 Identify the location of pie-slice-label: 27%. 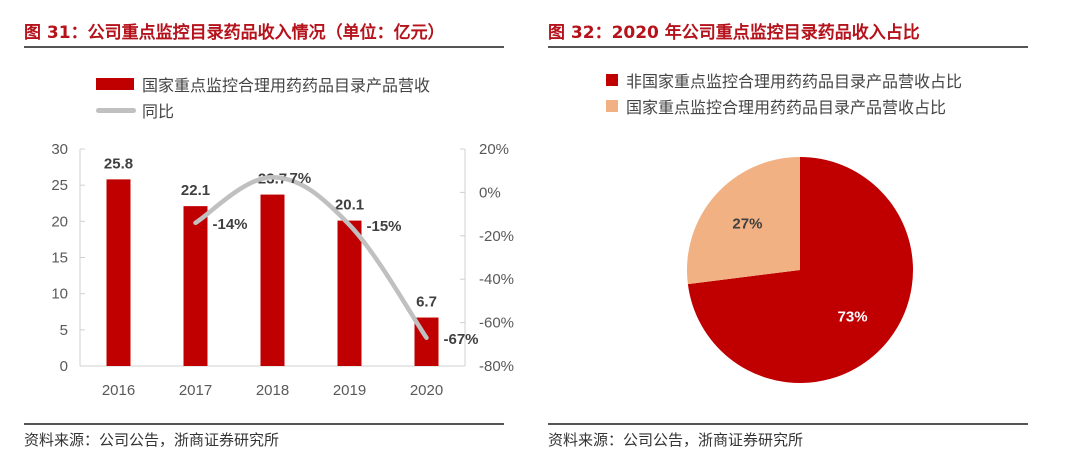
(747, 224).